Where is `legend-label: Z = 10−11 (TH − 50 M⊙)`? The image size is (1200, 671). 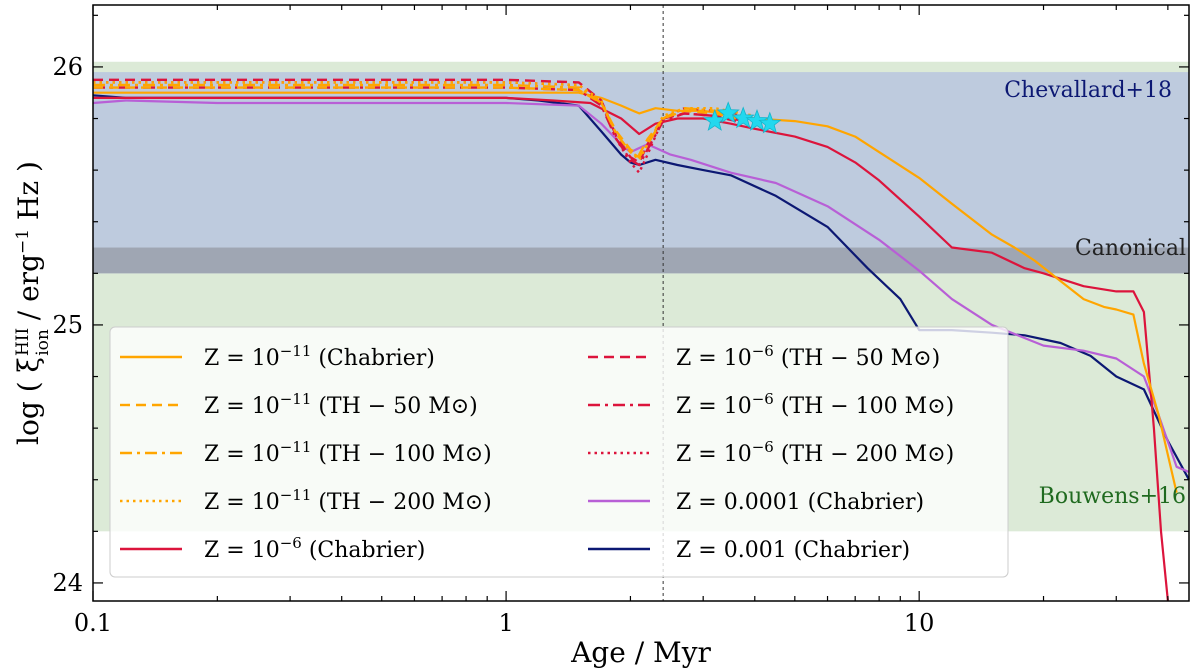 legend-label: Z = 10−11 (TH − 50 M⊙) is located at coordinates (341, 404).